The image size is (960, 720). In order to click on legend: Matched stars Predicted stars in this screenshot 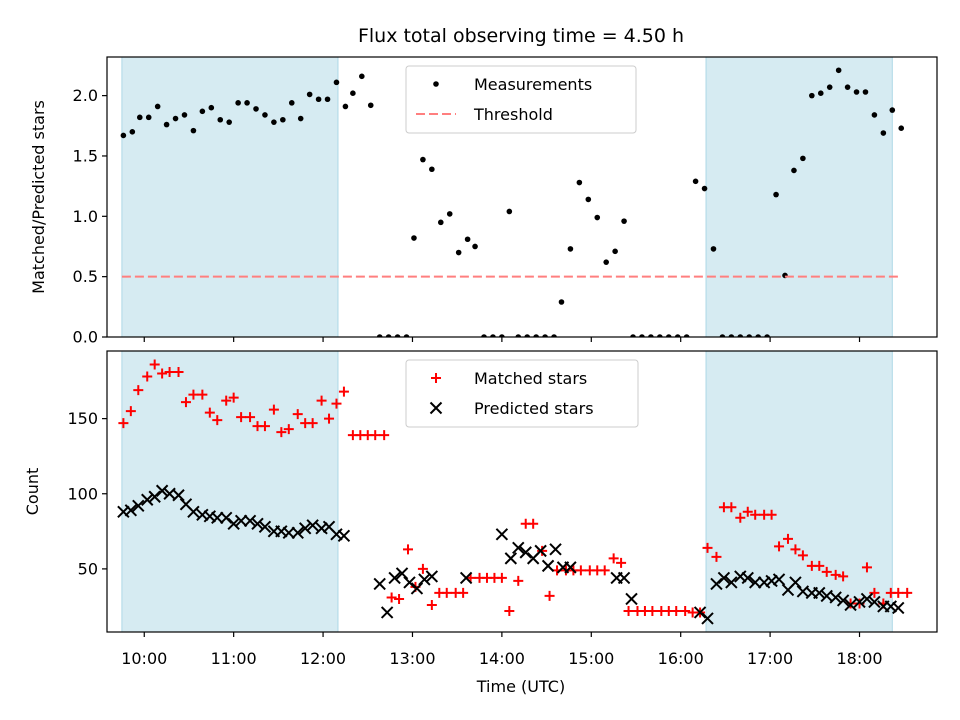, I will do `click(522, 393)`.